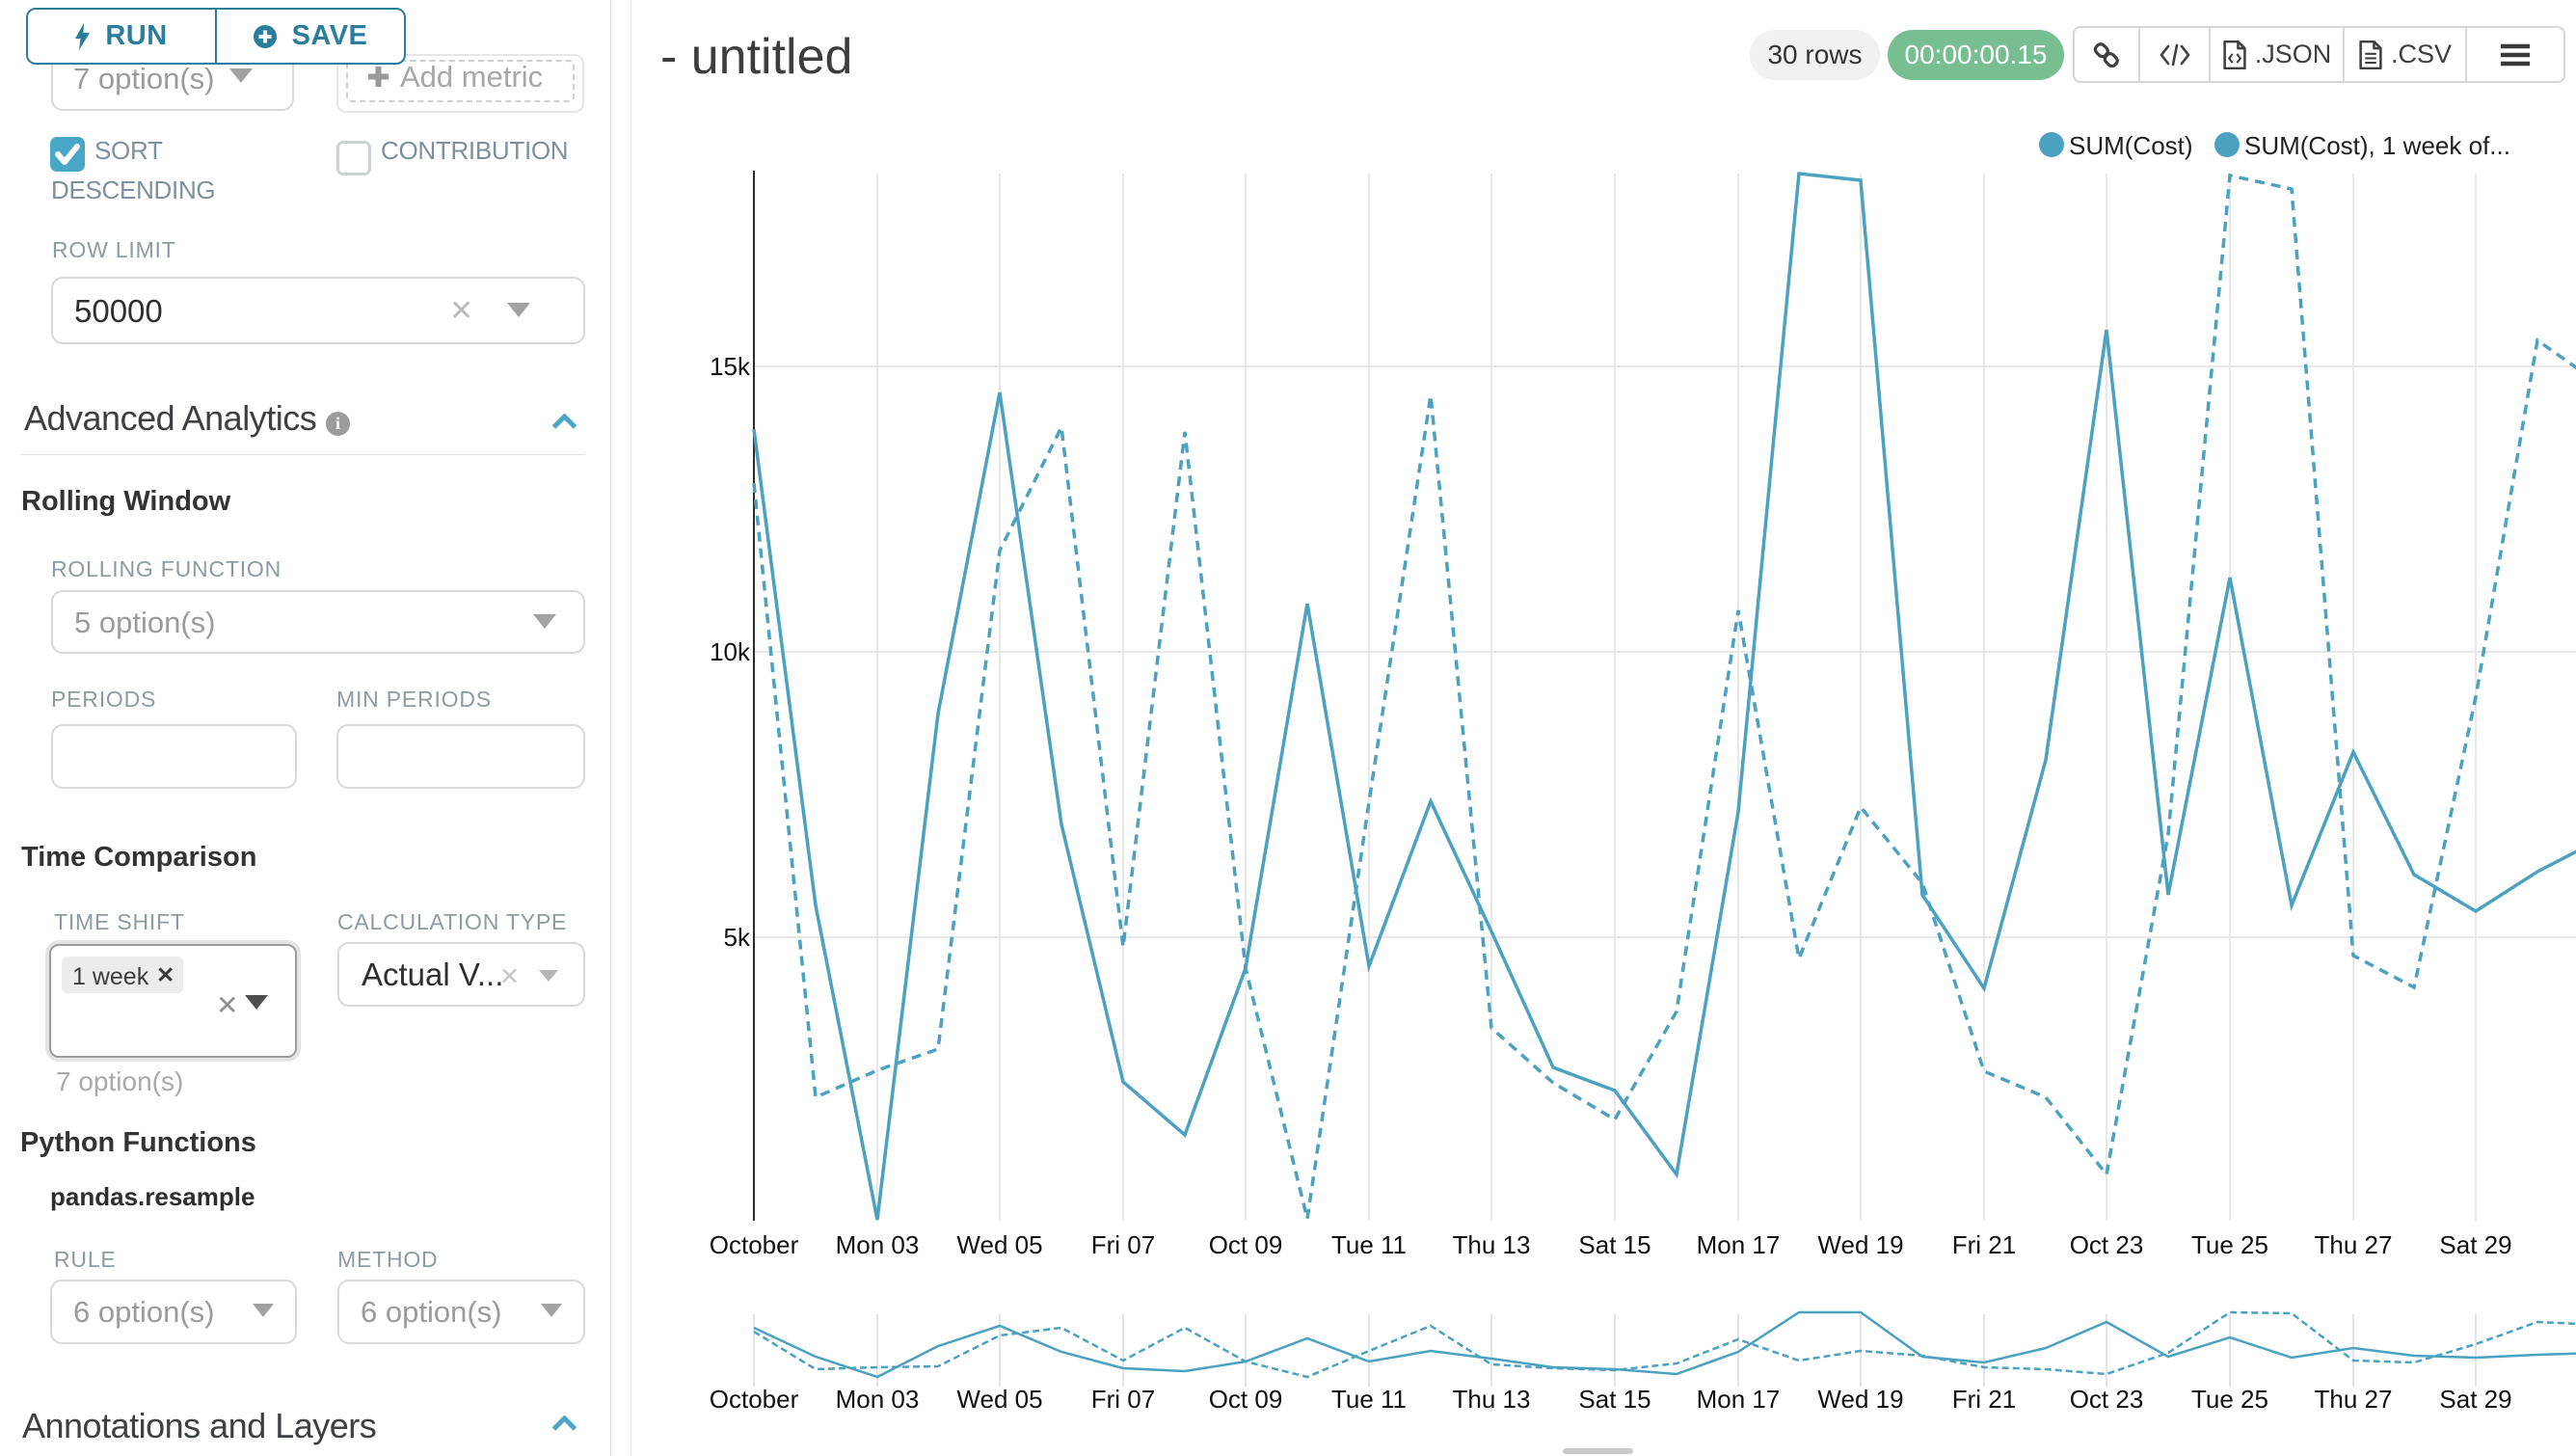 The height and width of the screenshot is (1456, 2576). I want to click on svg-text: SUM(Cost), so click(2131, 145).